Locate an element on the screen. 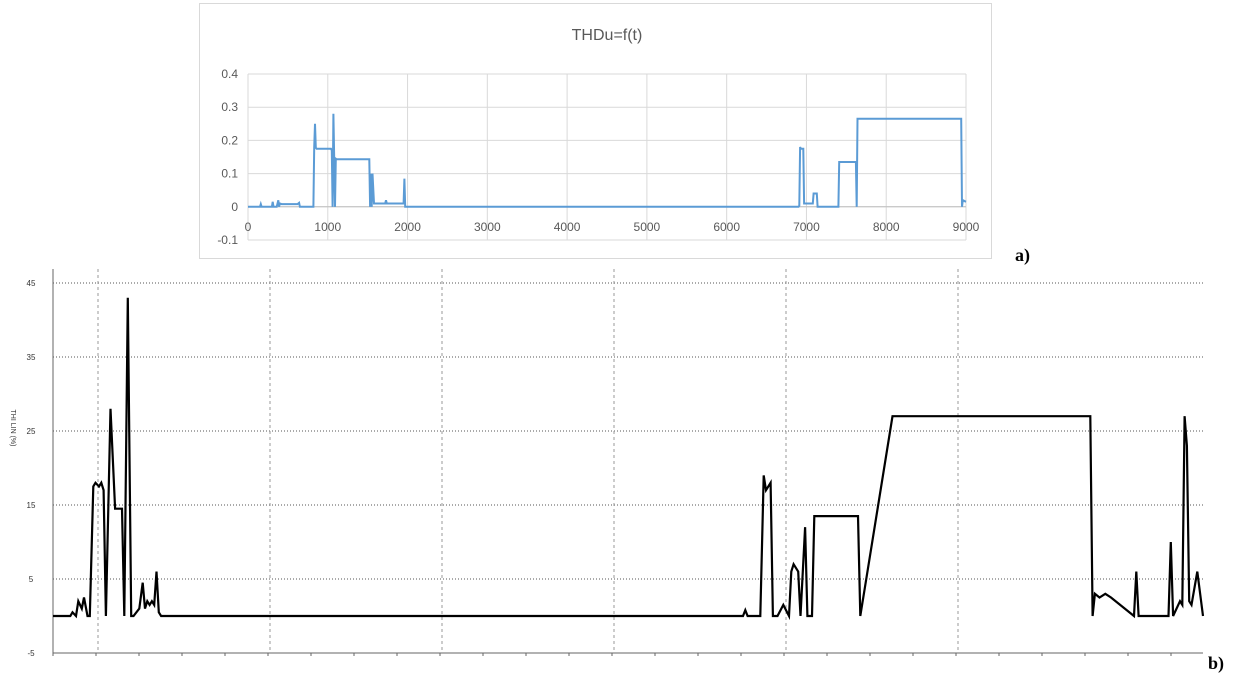 The height and width of the screenshot is (677, 1238). chart-a-x-tick-label: 7000 is located at coordinates (806, 227).